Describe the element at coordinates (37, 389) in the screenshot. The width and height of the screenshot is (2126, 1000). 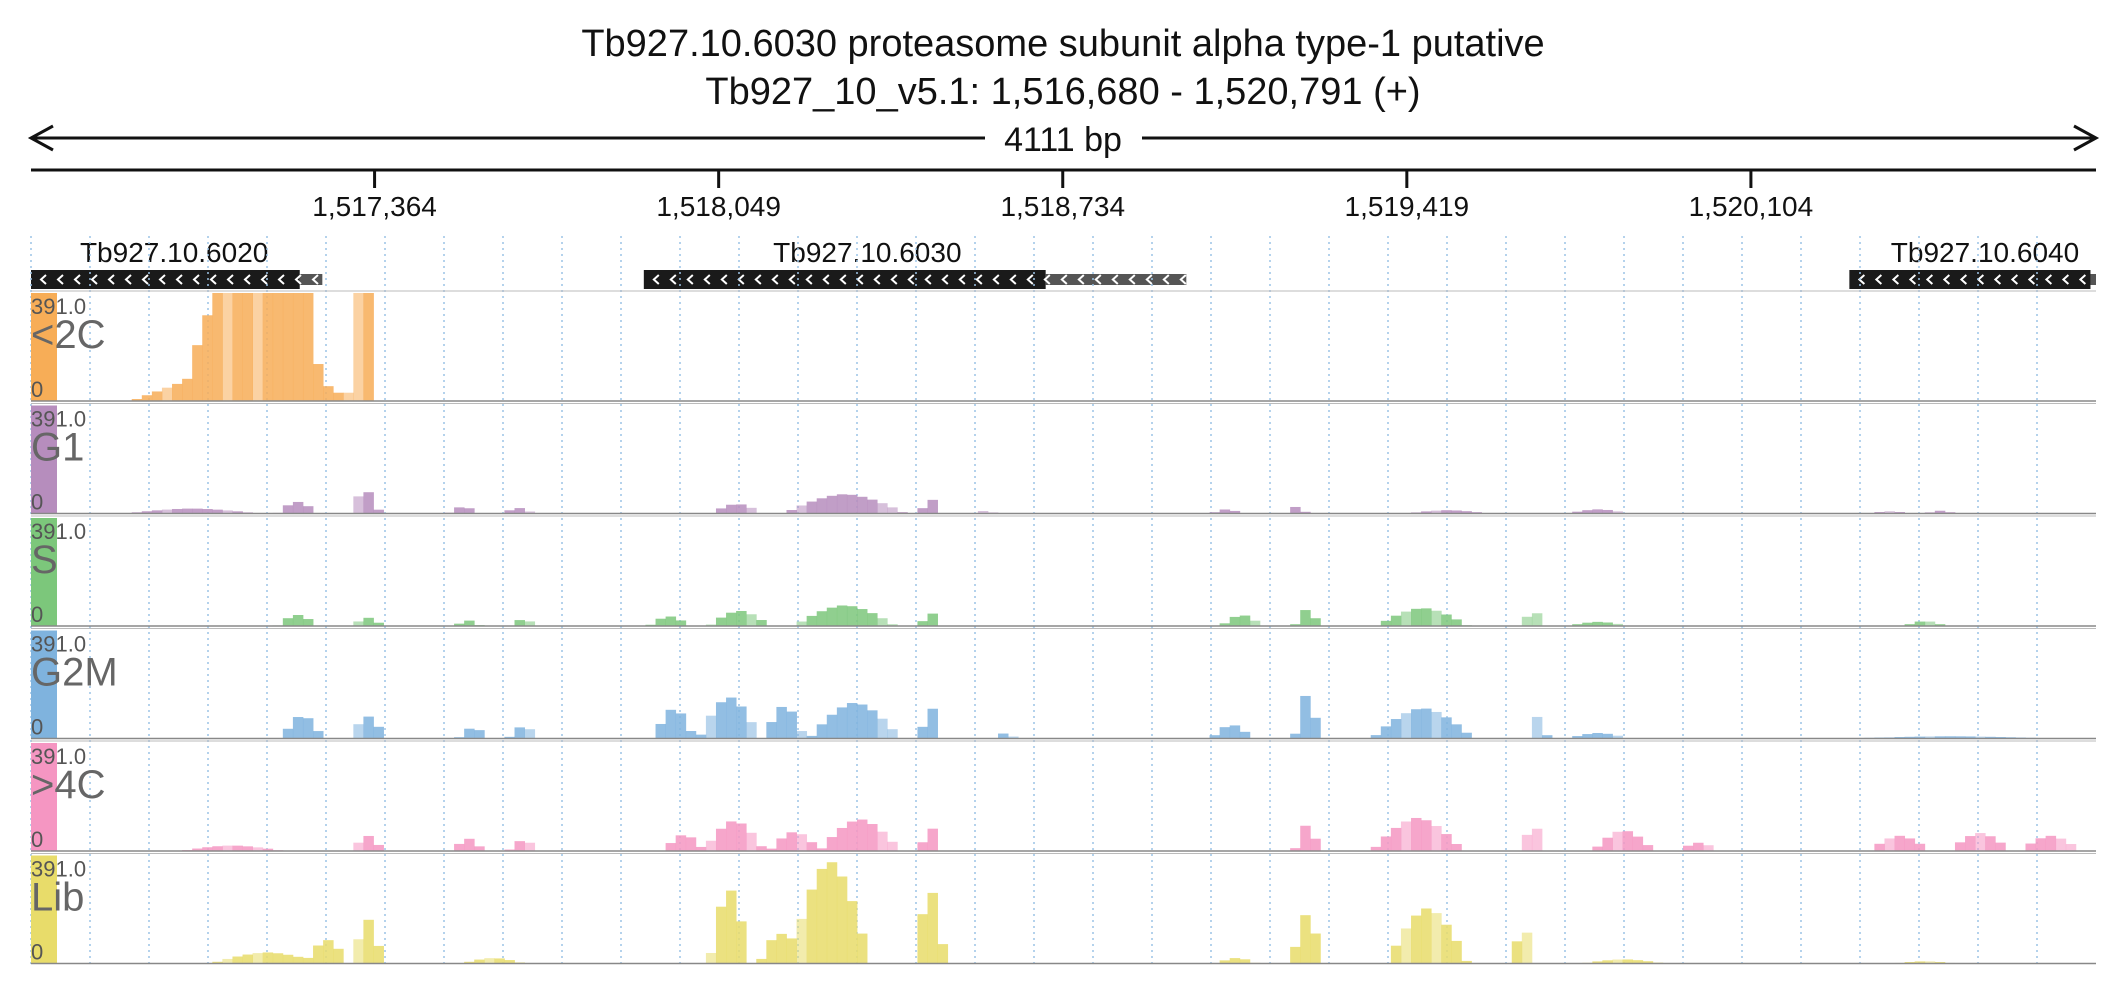
I see `y-min-label: 0` at that location.